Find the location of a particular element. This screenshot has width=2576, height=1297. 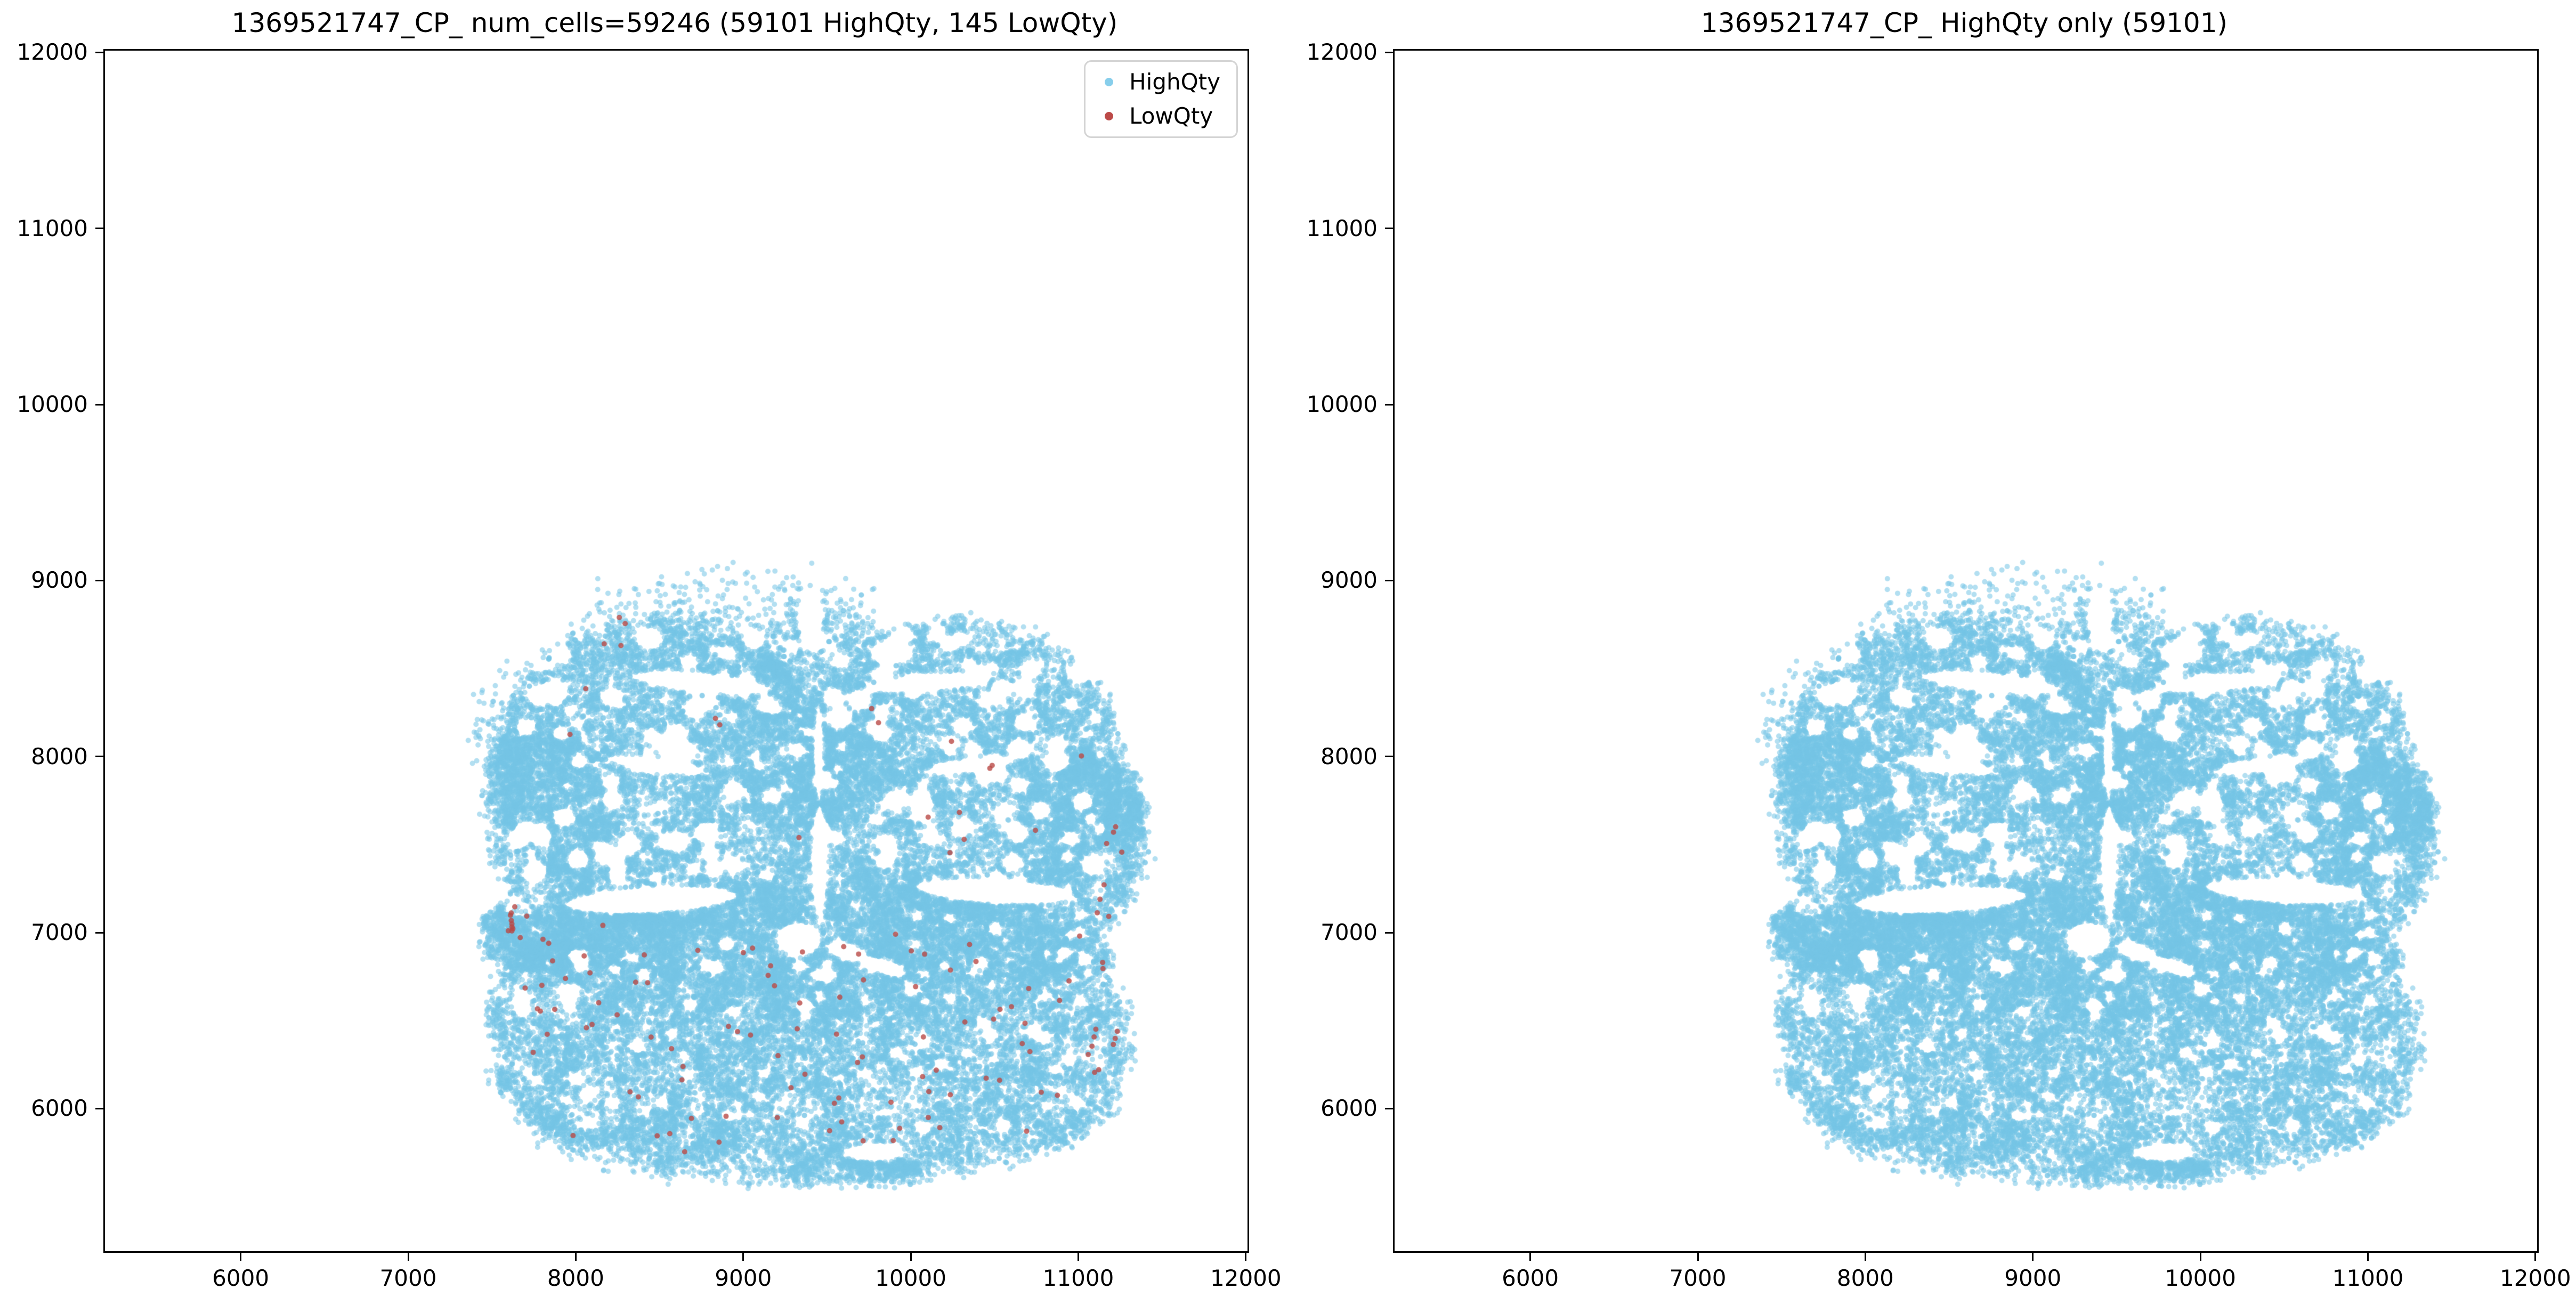

lowqty-marker-icon is located at coordinates (1109, 116).